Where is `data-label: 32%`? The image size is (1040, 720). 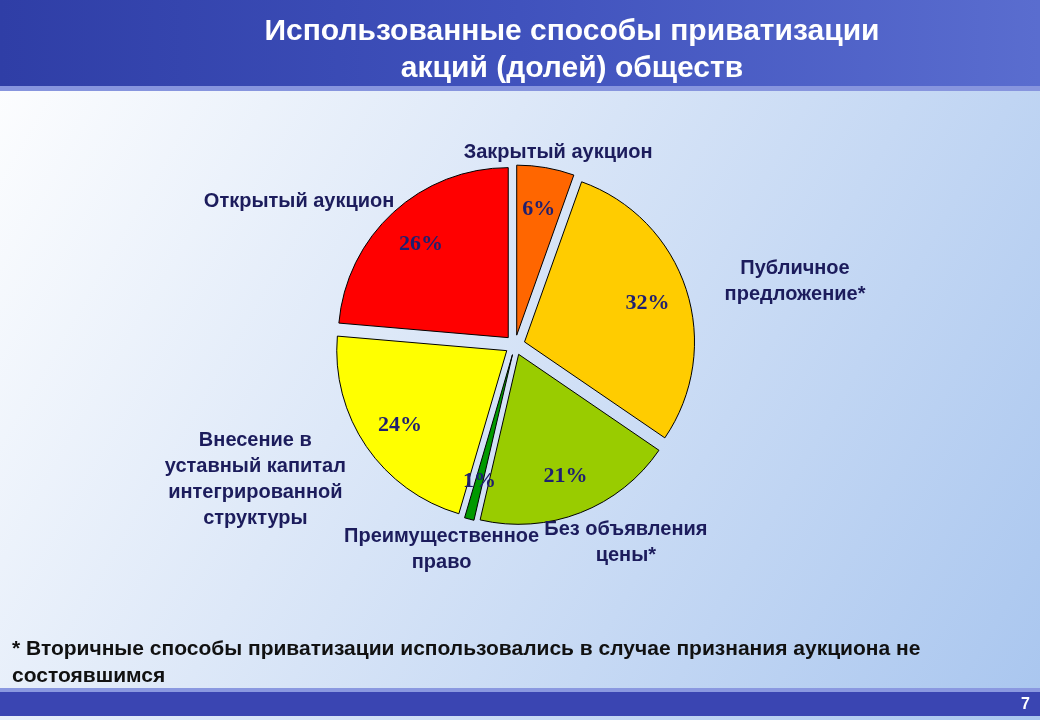 data-label: 32% is located at coordinates (647, 302).